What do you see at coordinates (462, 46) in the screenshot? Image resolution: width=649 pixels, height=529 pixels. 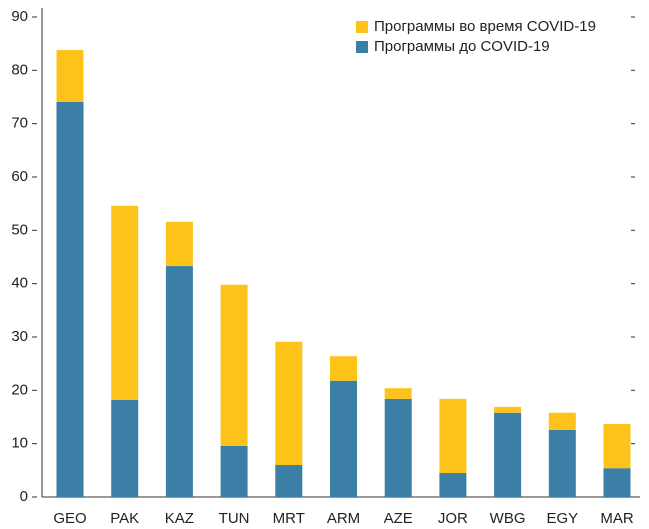 I see `legend-label: Программы до COVID-19` at bounding box center [462, 46].